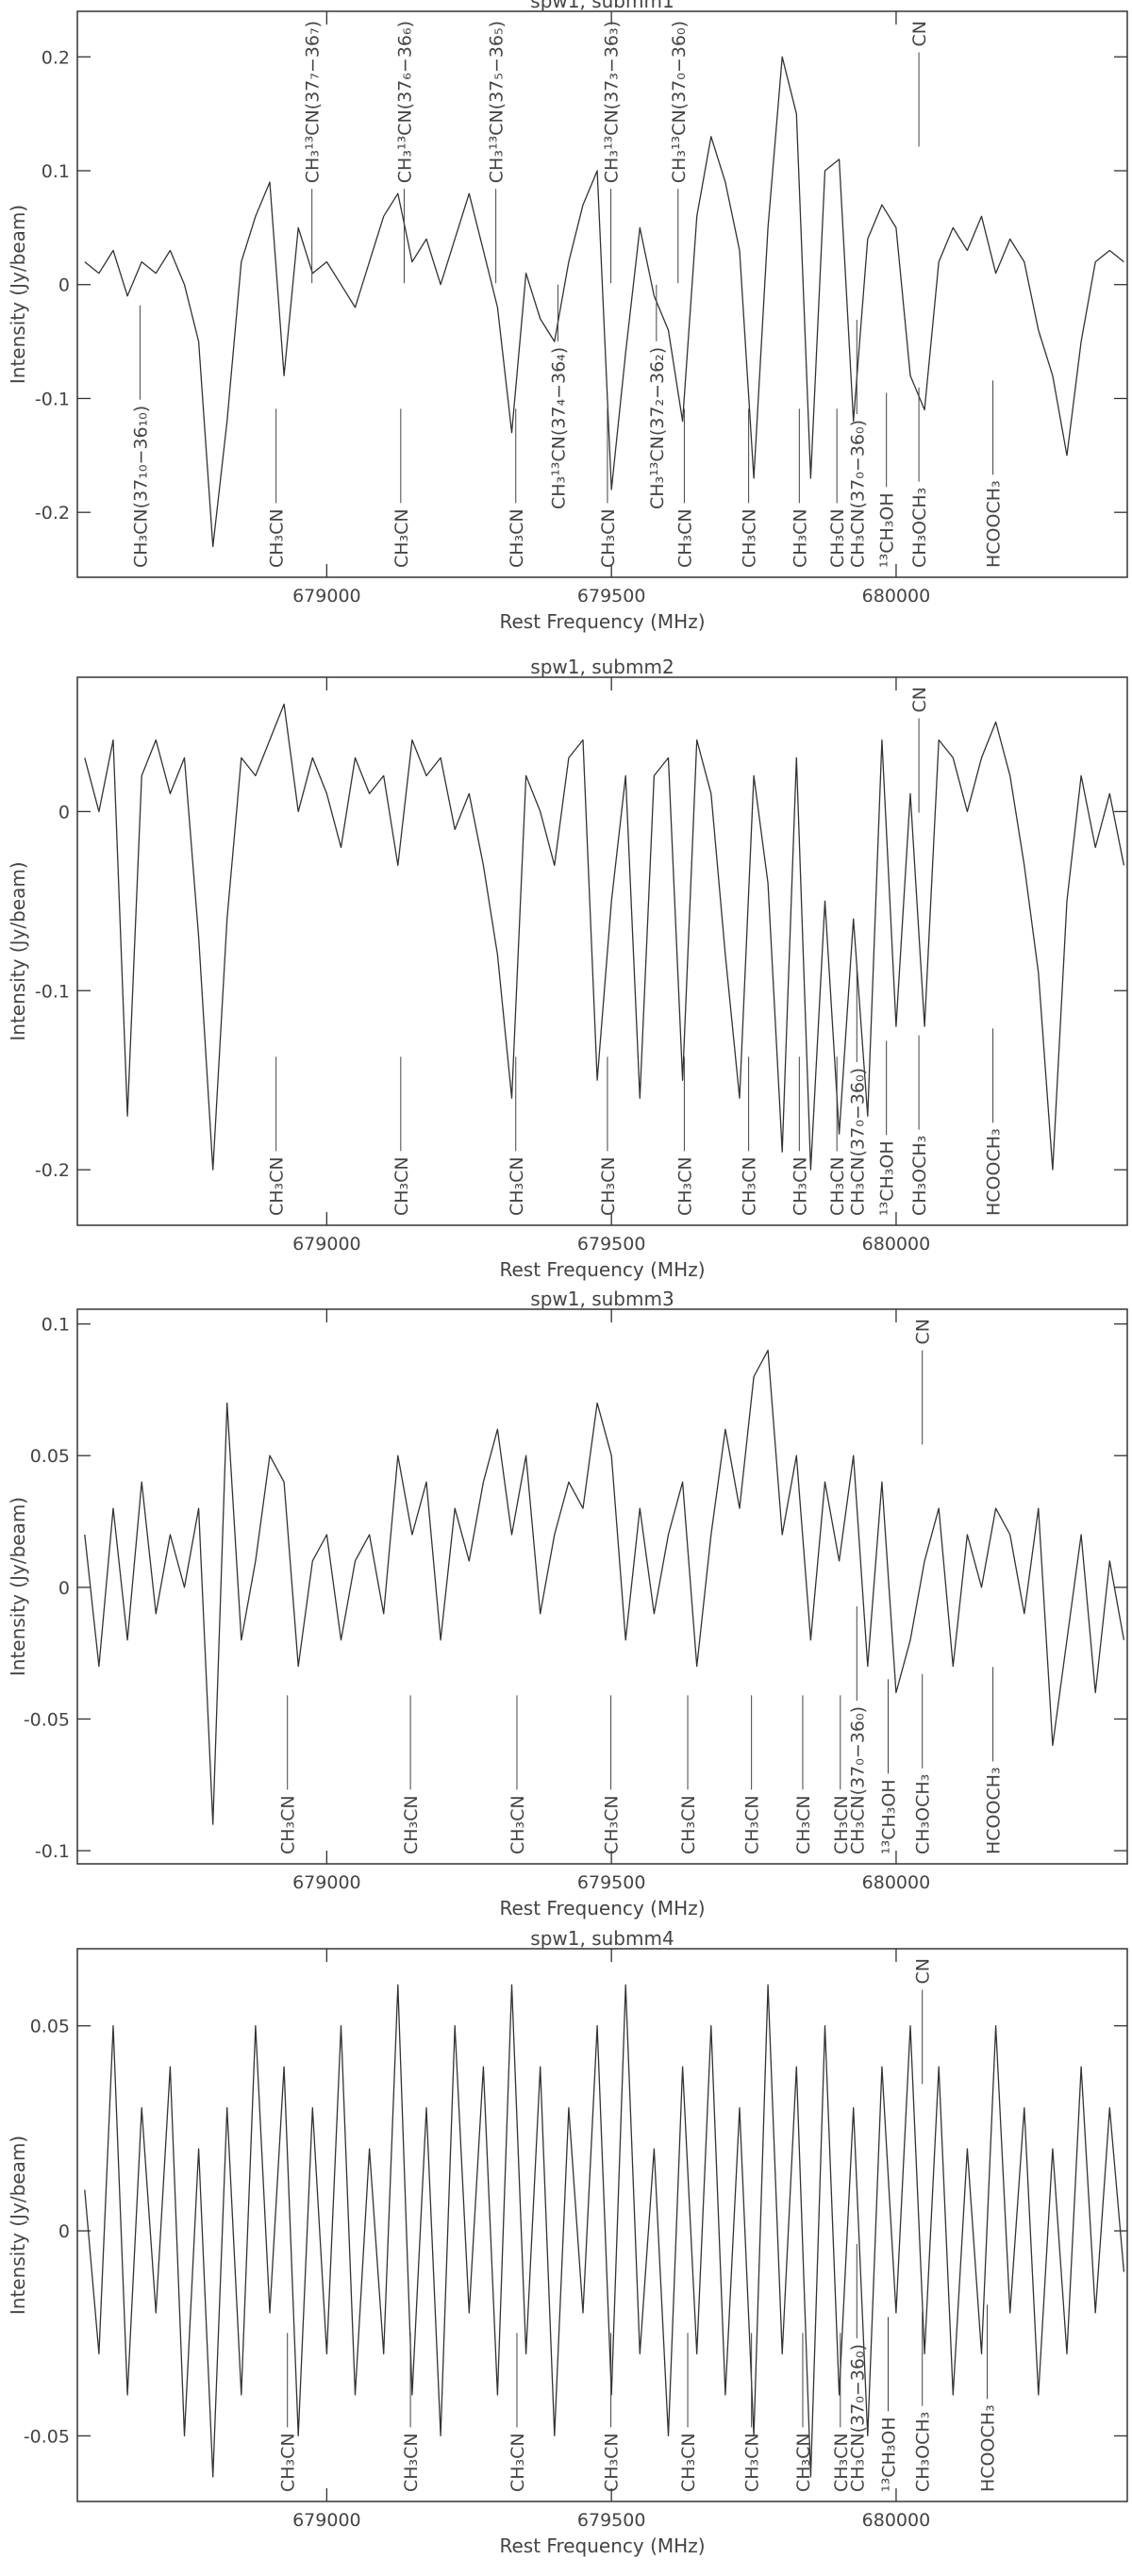  I want to click on chart-title: spw1, submm3, so click(602, 1299).